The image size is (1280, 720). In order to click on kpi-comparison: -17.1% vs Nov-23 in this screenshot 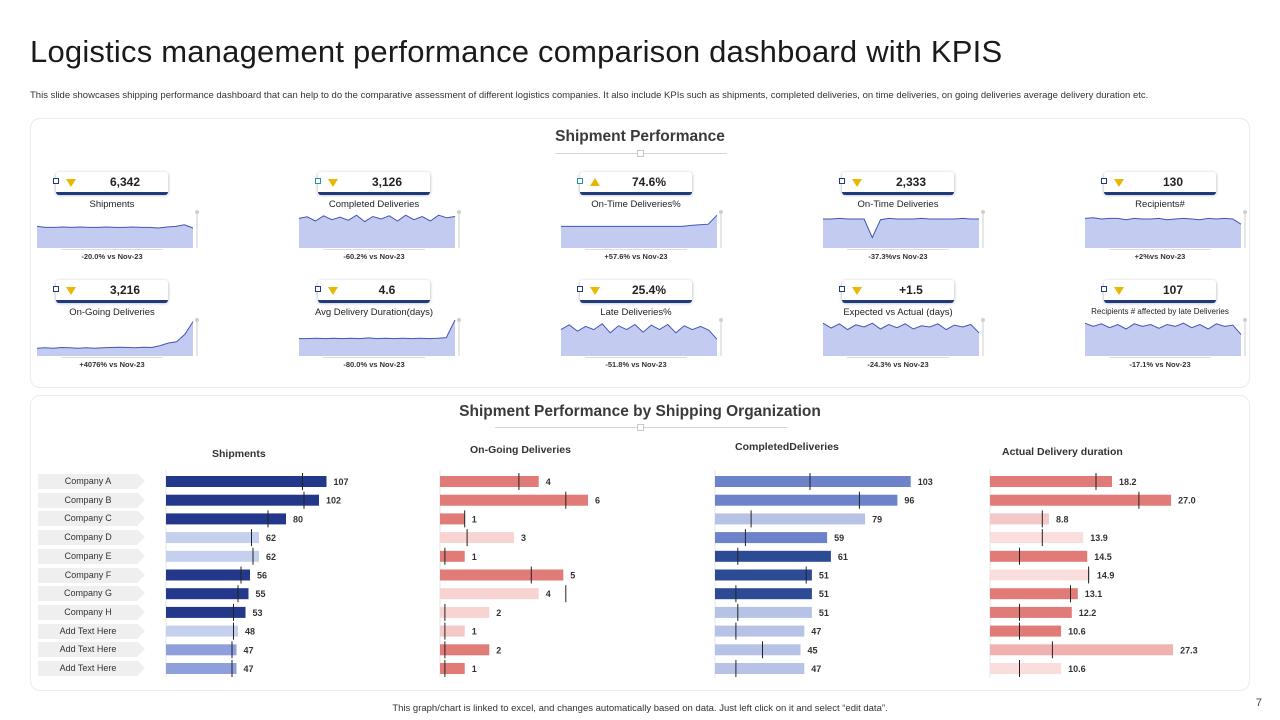, I will do `click(1160, 364)`.